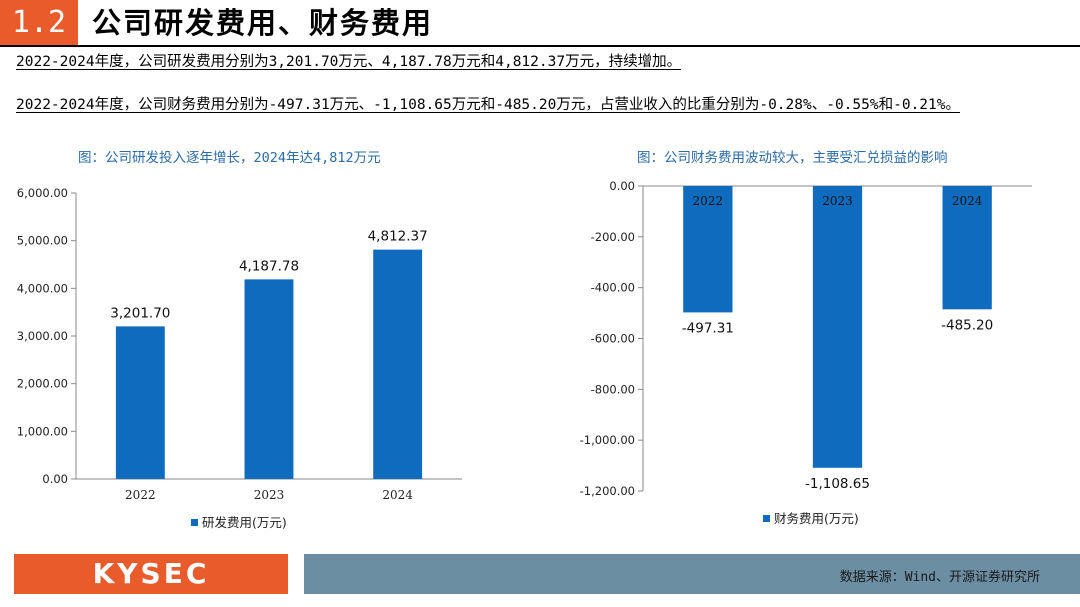 This screenshot has width=1080, height=607. Describe the element at coordinates (263, 23) in the screenshot. I see `page-title: 公司研发费用、财务费用` at that location.